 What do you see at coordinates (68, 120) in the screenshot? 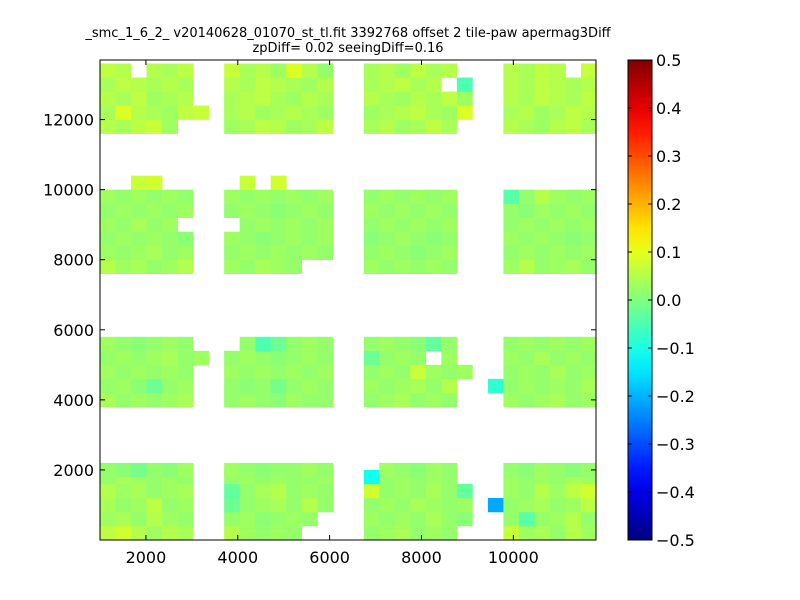
I see `y-tick-label: 12000` at bounding box center [68, 120].